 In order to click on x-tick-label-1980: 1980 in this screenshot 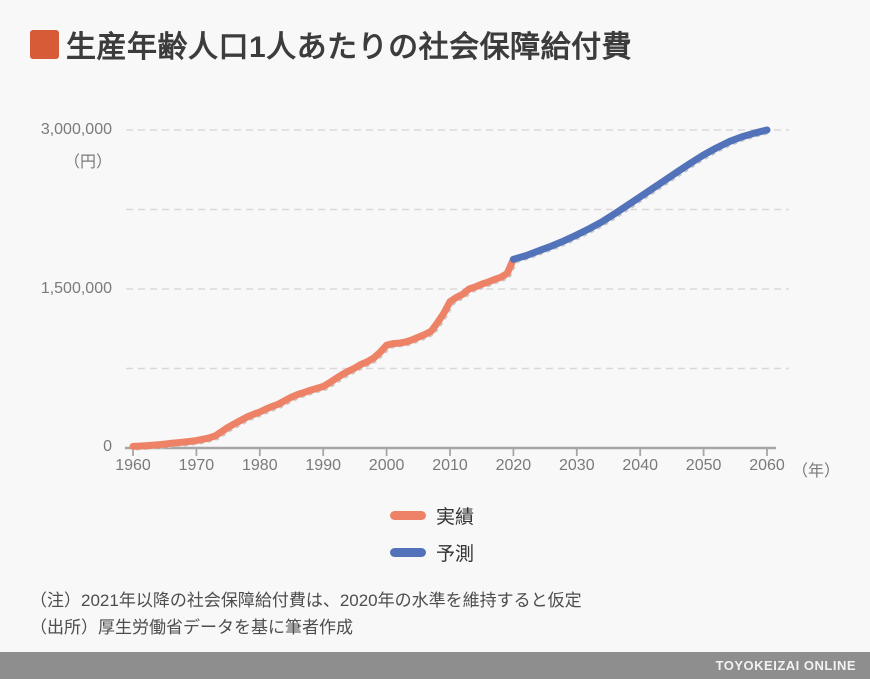, I will do `click(260, 465)`.